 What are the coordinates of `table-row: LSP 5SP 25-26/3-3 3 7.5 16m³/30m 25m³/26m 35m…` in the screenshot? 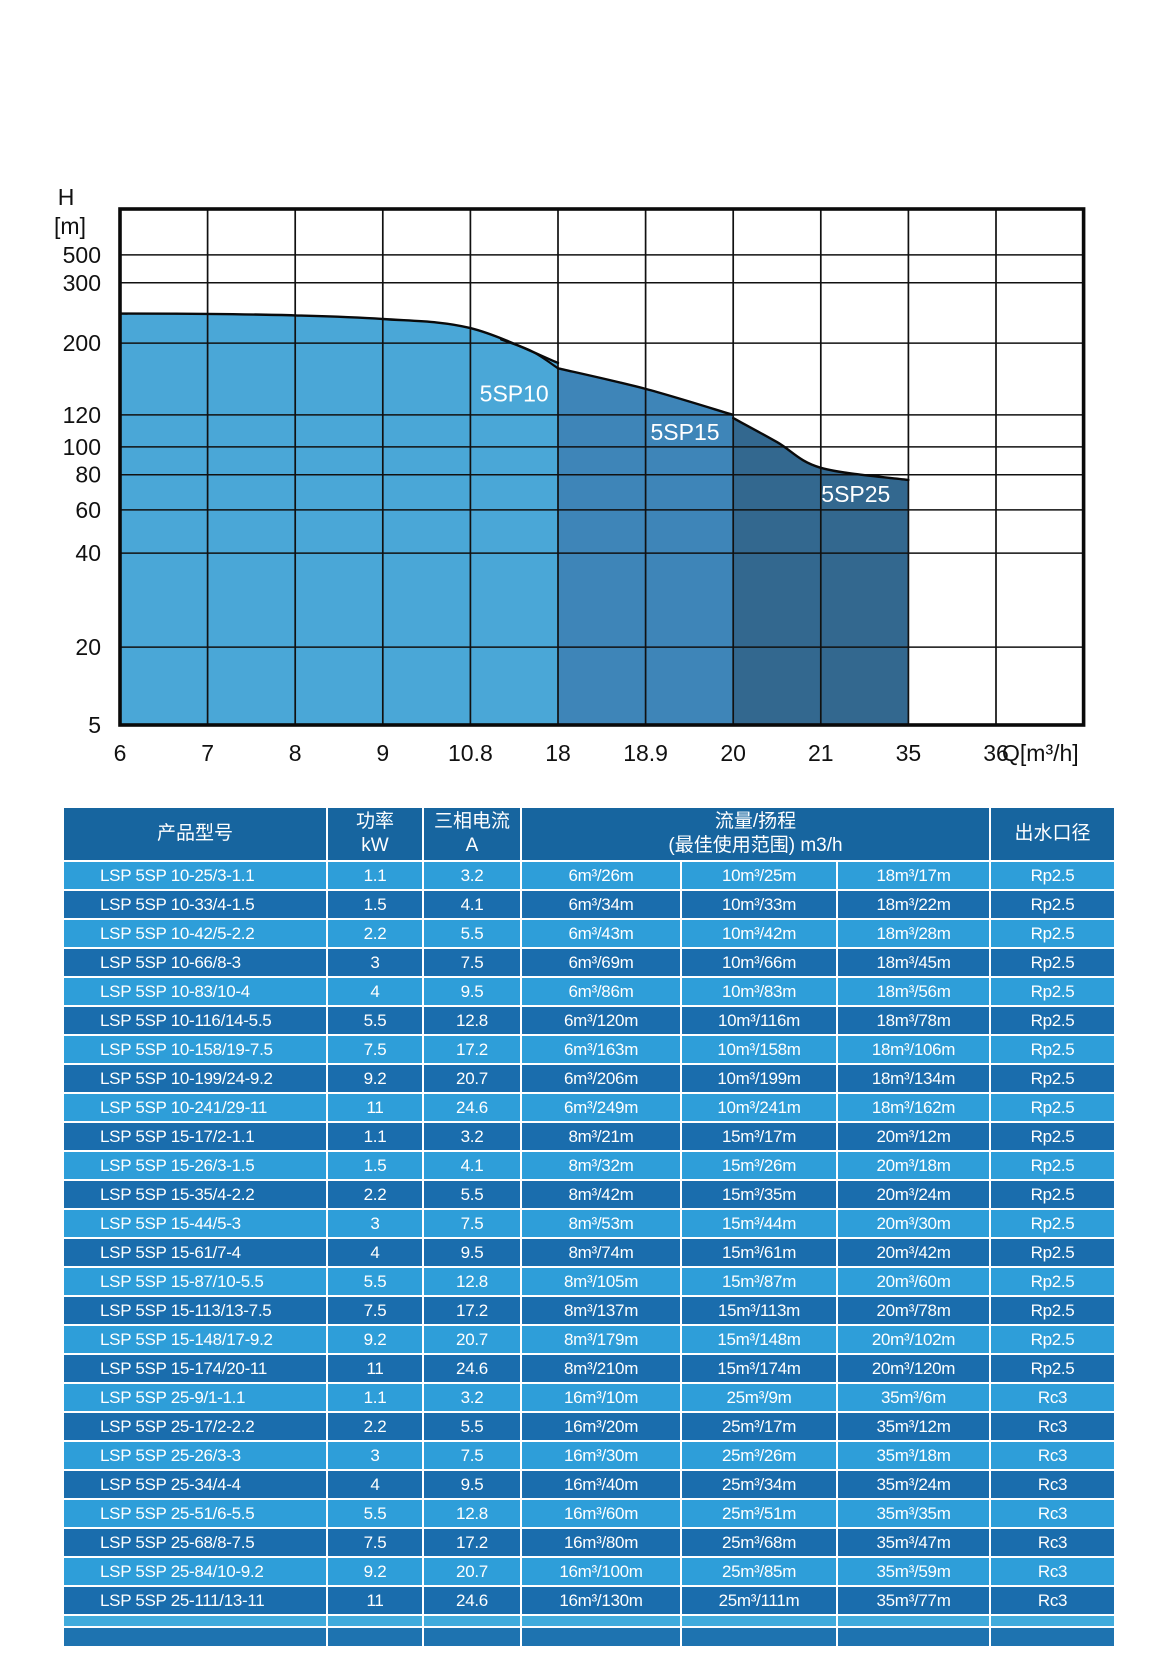 It's located at (589, 1455).